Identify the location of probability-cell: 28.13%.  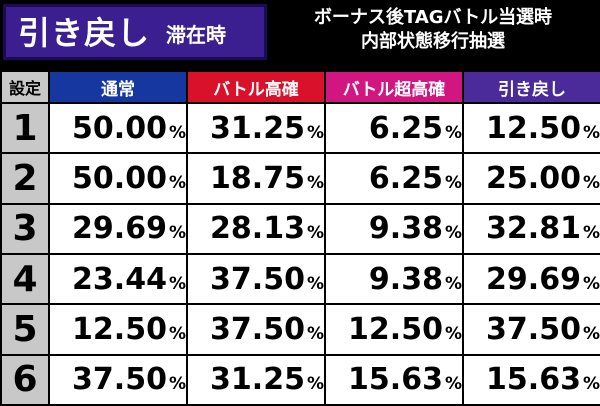
(256, 228).